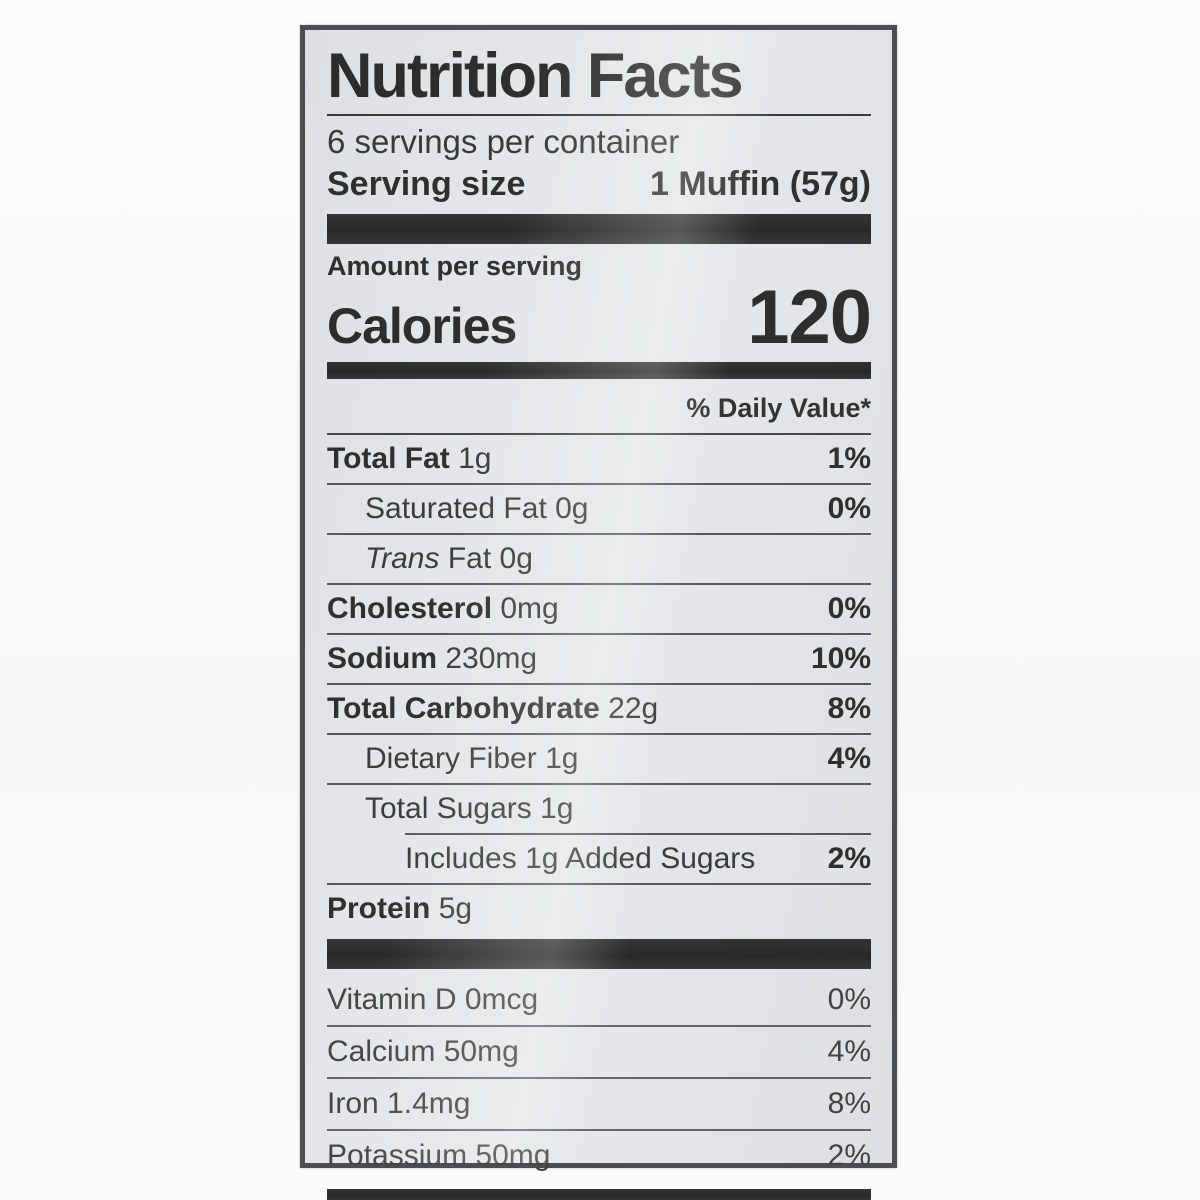 The image size is (1200, 1200). I want to click on vitamin-dv: 0%, so click(849, 999).